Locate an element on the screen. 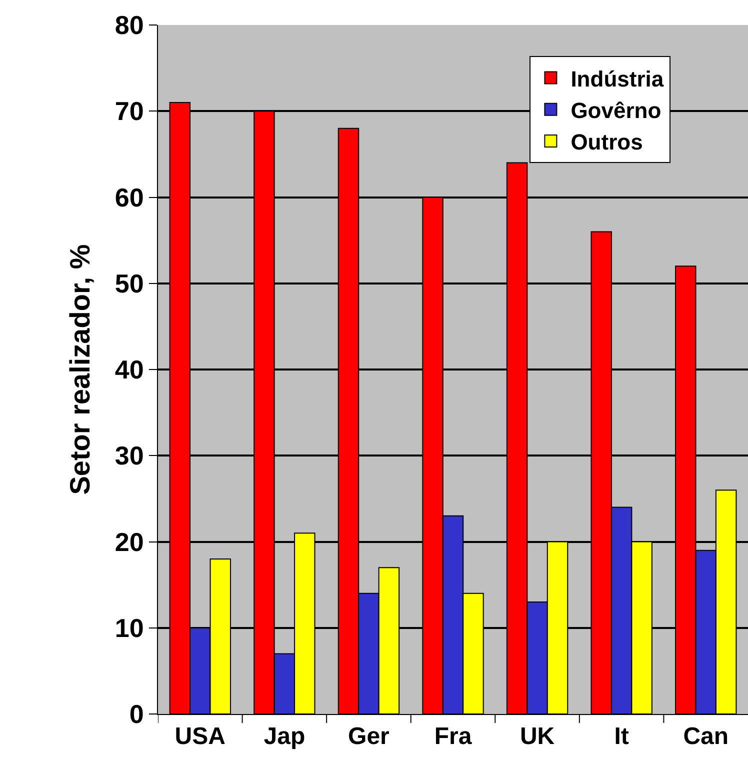  legend-label: Outros is located at coordinates (606, 142).